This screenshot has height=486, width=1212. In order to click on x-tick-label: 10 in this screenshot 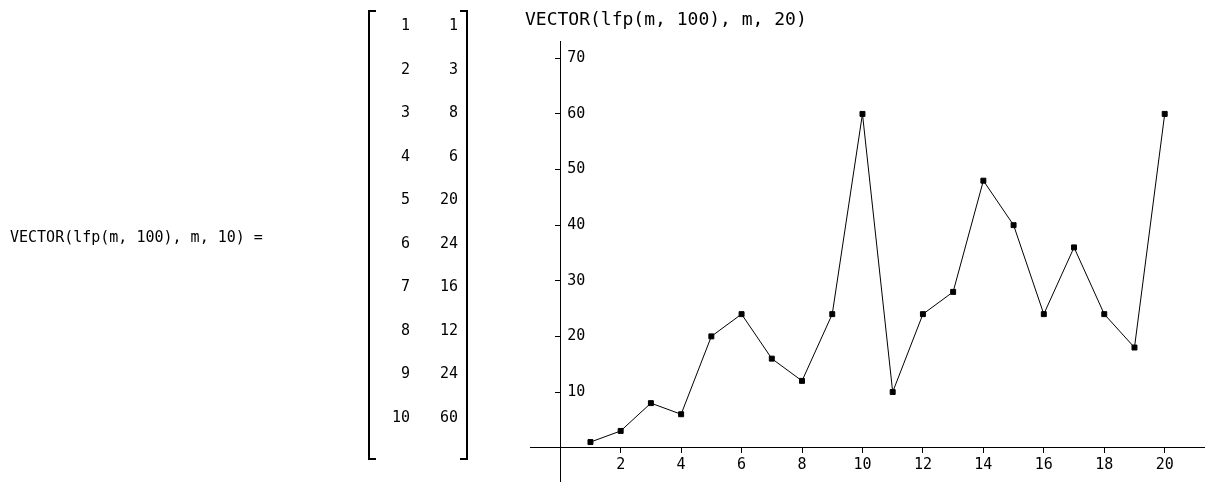, I will do `click(862, 463)`.